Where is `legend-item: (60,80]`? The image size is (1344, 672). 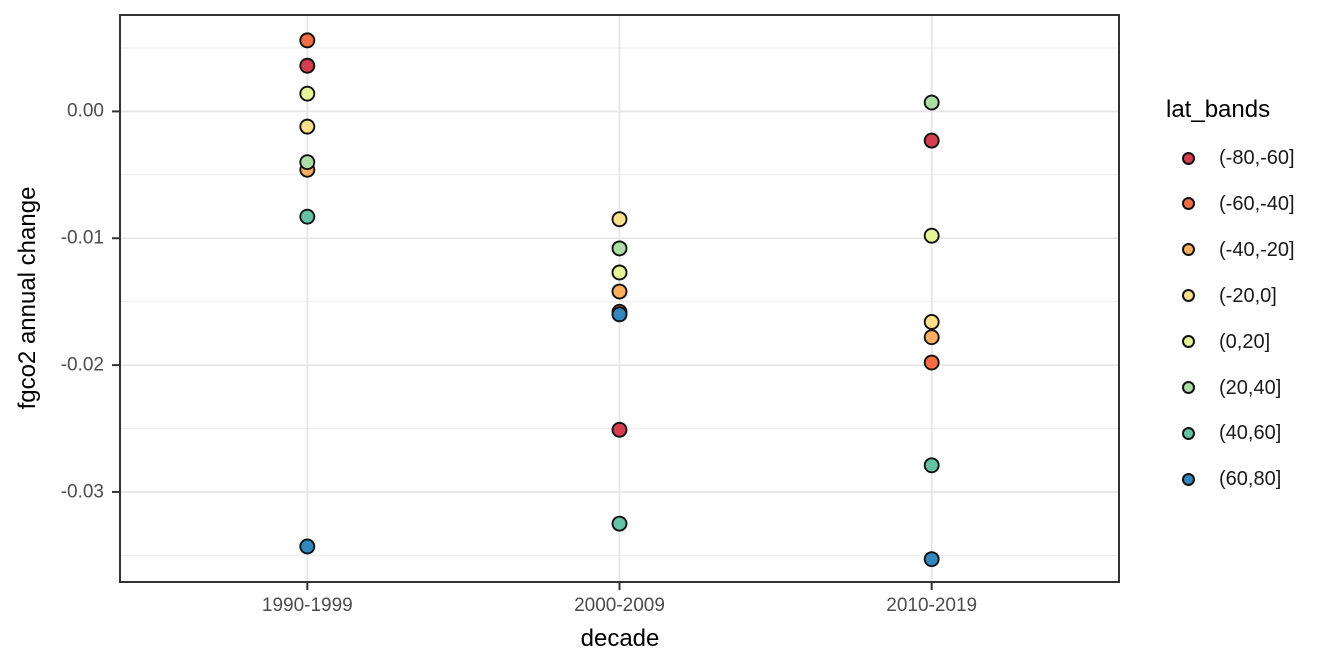
legend-item: (60,80] is located at coordinates (1223, 479).